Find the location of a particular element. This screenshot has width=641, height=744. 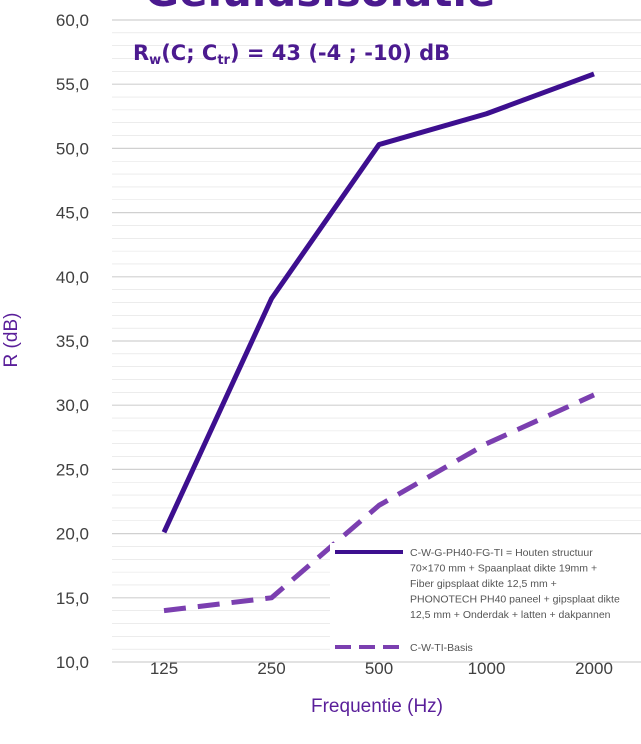

y-tick-label: 55,0 is located at coordinates (72, 84).